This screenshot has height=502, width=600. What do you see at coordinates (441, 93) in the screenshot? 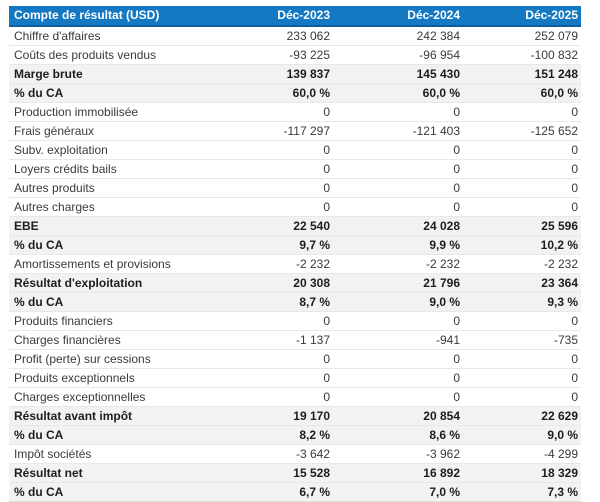
I see `row-value-dec-2024: 60,0 %` at bounding box center [441, 93].